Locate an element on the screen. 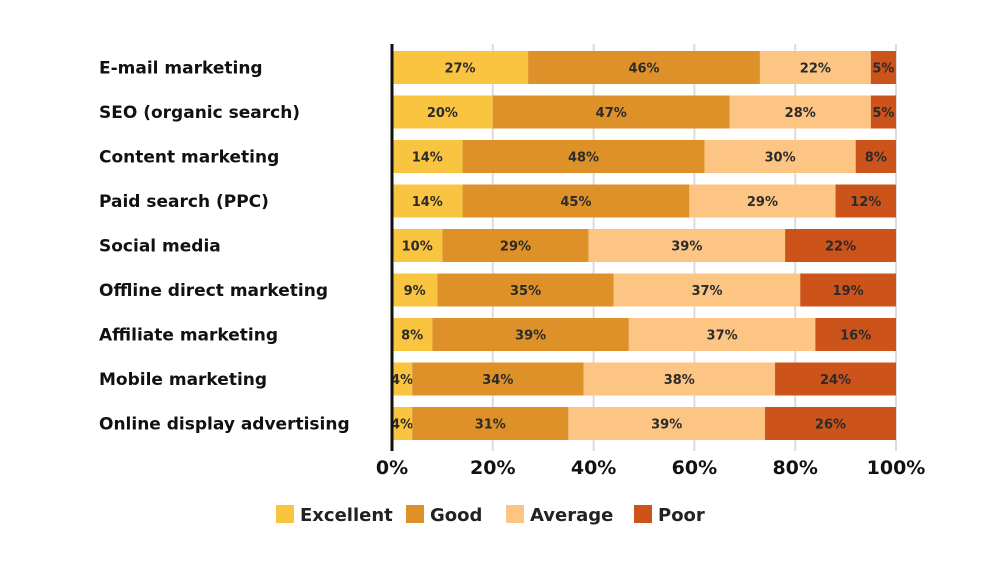  category-label: Mobile marketing is located at coordinates (183, 380).